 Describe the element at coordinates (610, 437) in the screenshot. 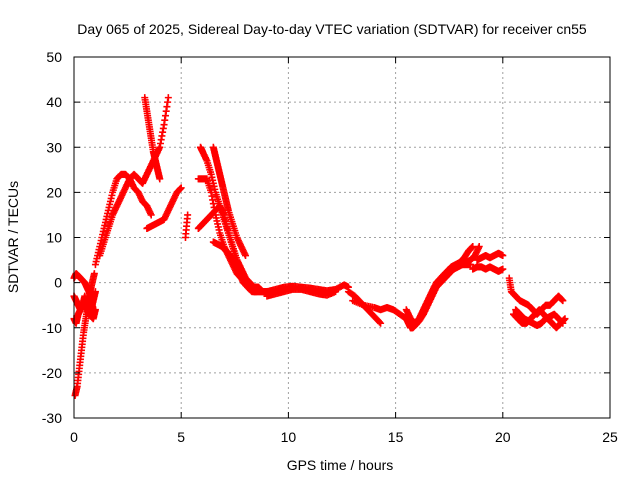

I see `x-tick-label: 25` at that location.